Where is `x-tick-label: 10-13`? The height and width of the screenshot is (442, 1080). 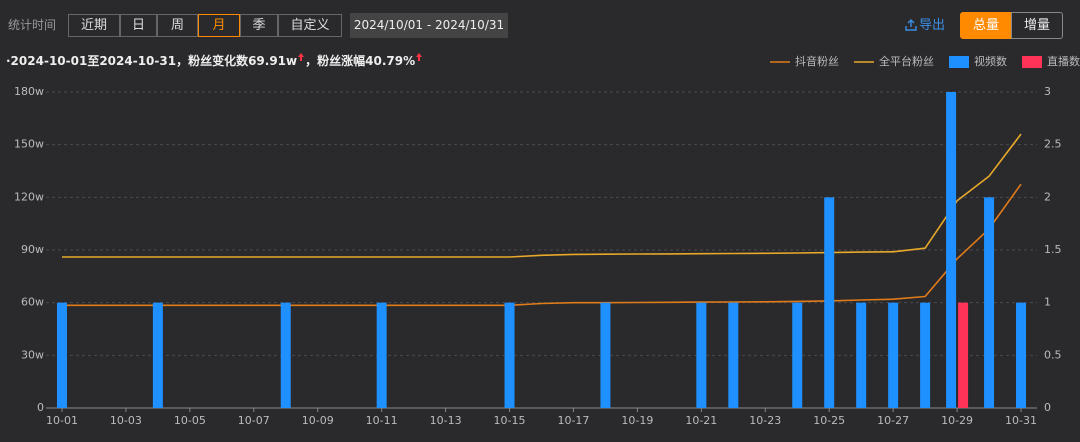 x-tick-label: 10-13 is located at coordinates (446, 420).